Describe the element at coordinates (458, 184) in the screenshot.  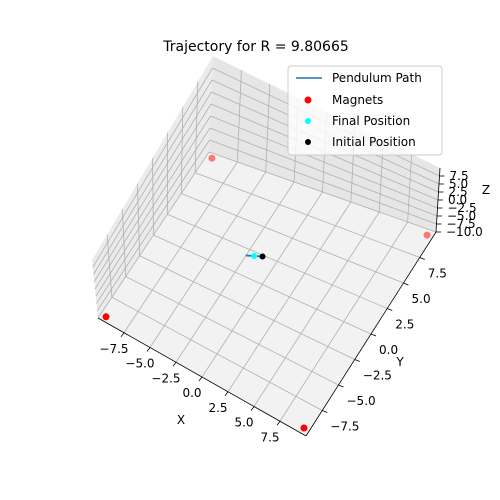
I see `z-tick-label: 5.0` at that location.